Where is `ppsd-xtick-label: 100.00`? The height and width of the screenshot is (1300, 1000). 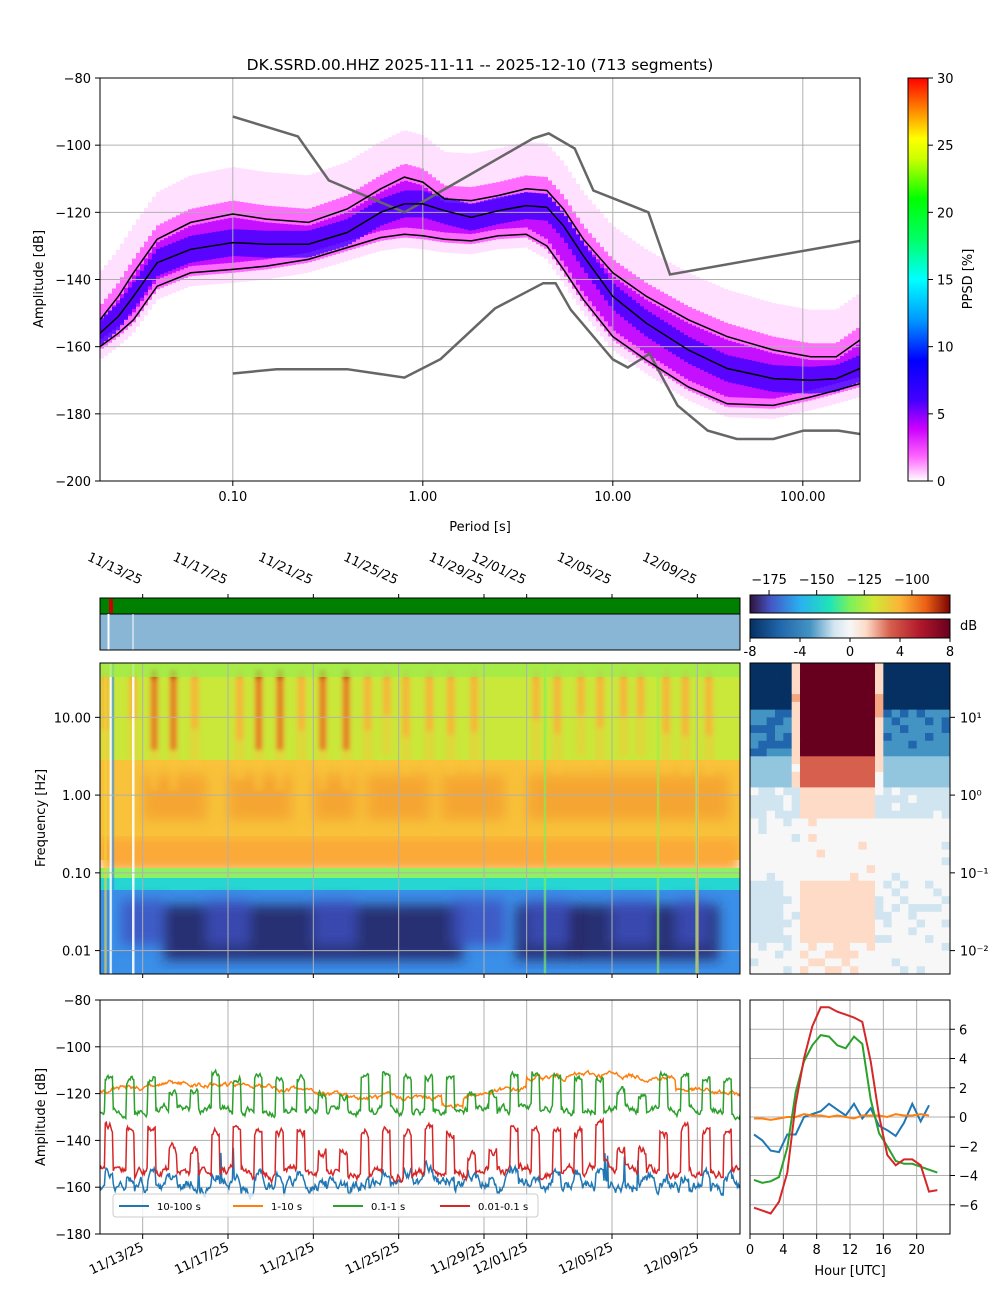
ppsd-xtick-label: 100.00 is located at coordinates (803, 497).